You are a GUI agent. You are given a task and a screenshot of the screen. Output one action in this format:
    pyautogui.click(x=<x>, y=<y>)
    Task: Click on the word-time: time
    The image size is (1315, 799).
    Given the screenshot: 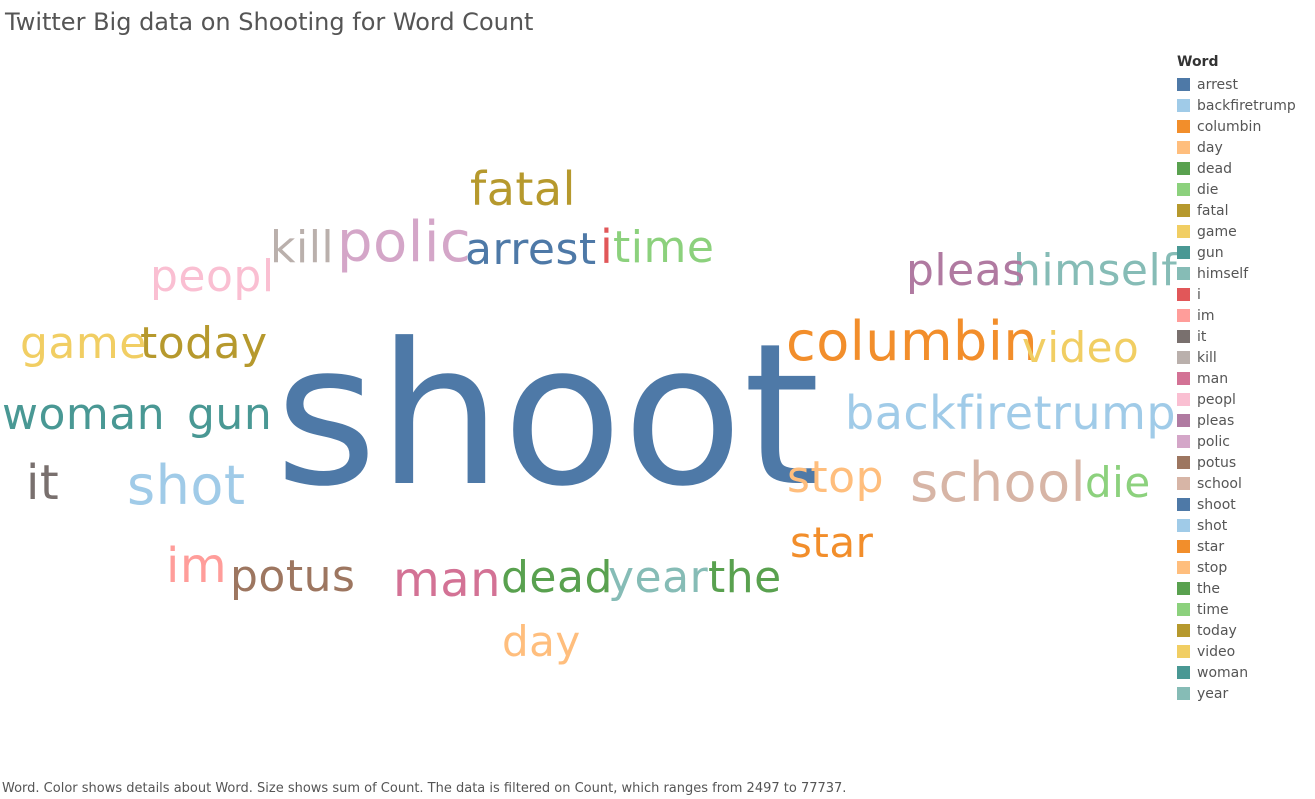 What is the action you would take?
    pyautogui.click(x=664, y=247)
    